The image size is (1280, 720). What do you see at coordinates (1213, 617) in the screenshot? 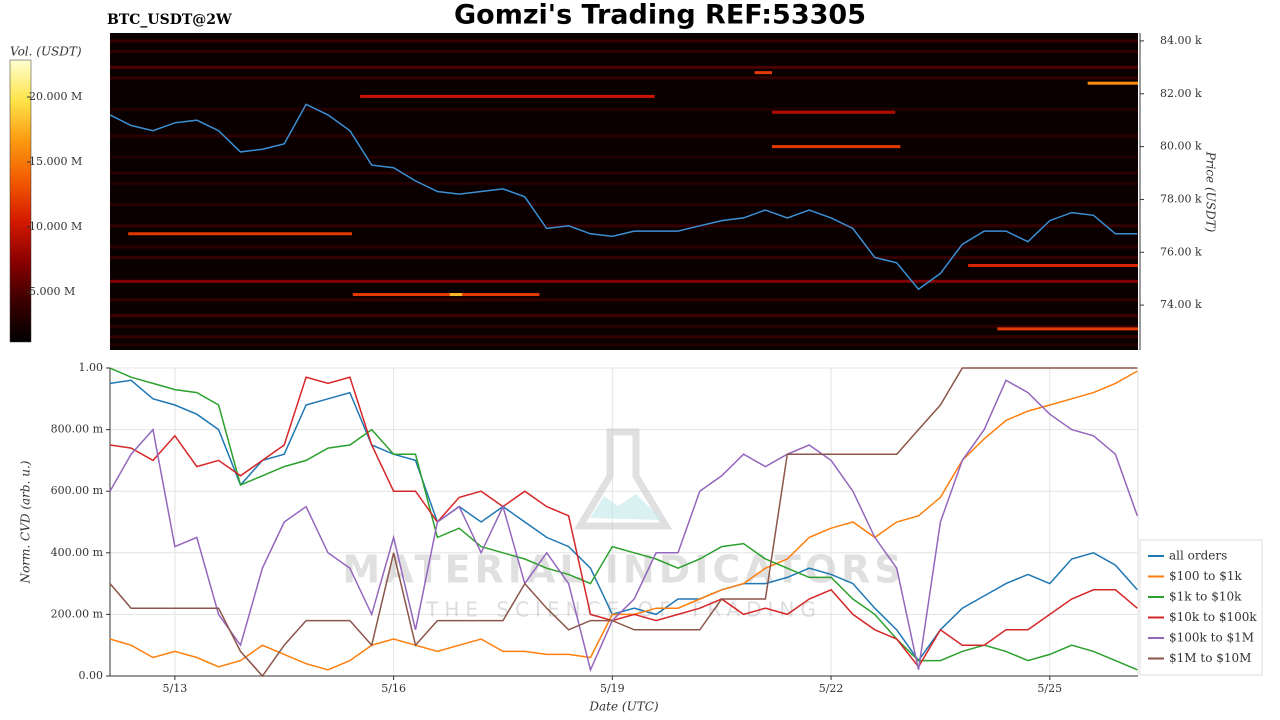
I see `legend-label: $10k to $100k` at bounding box center [1213, 617].